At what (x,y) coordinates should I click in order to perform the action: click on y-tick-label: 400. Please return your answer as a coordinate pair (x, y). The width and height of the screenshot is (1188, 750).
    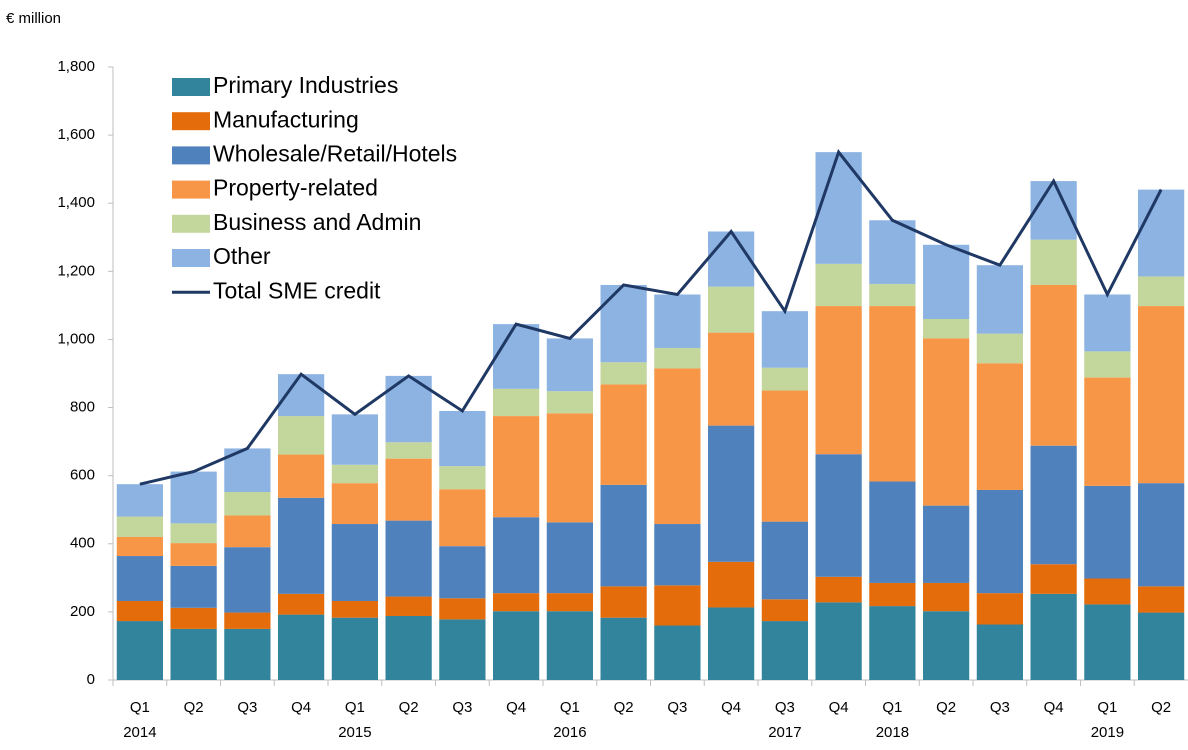
    Looking at the image, I should click on (82, 543).